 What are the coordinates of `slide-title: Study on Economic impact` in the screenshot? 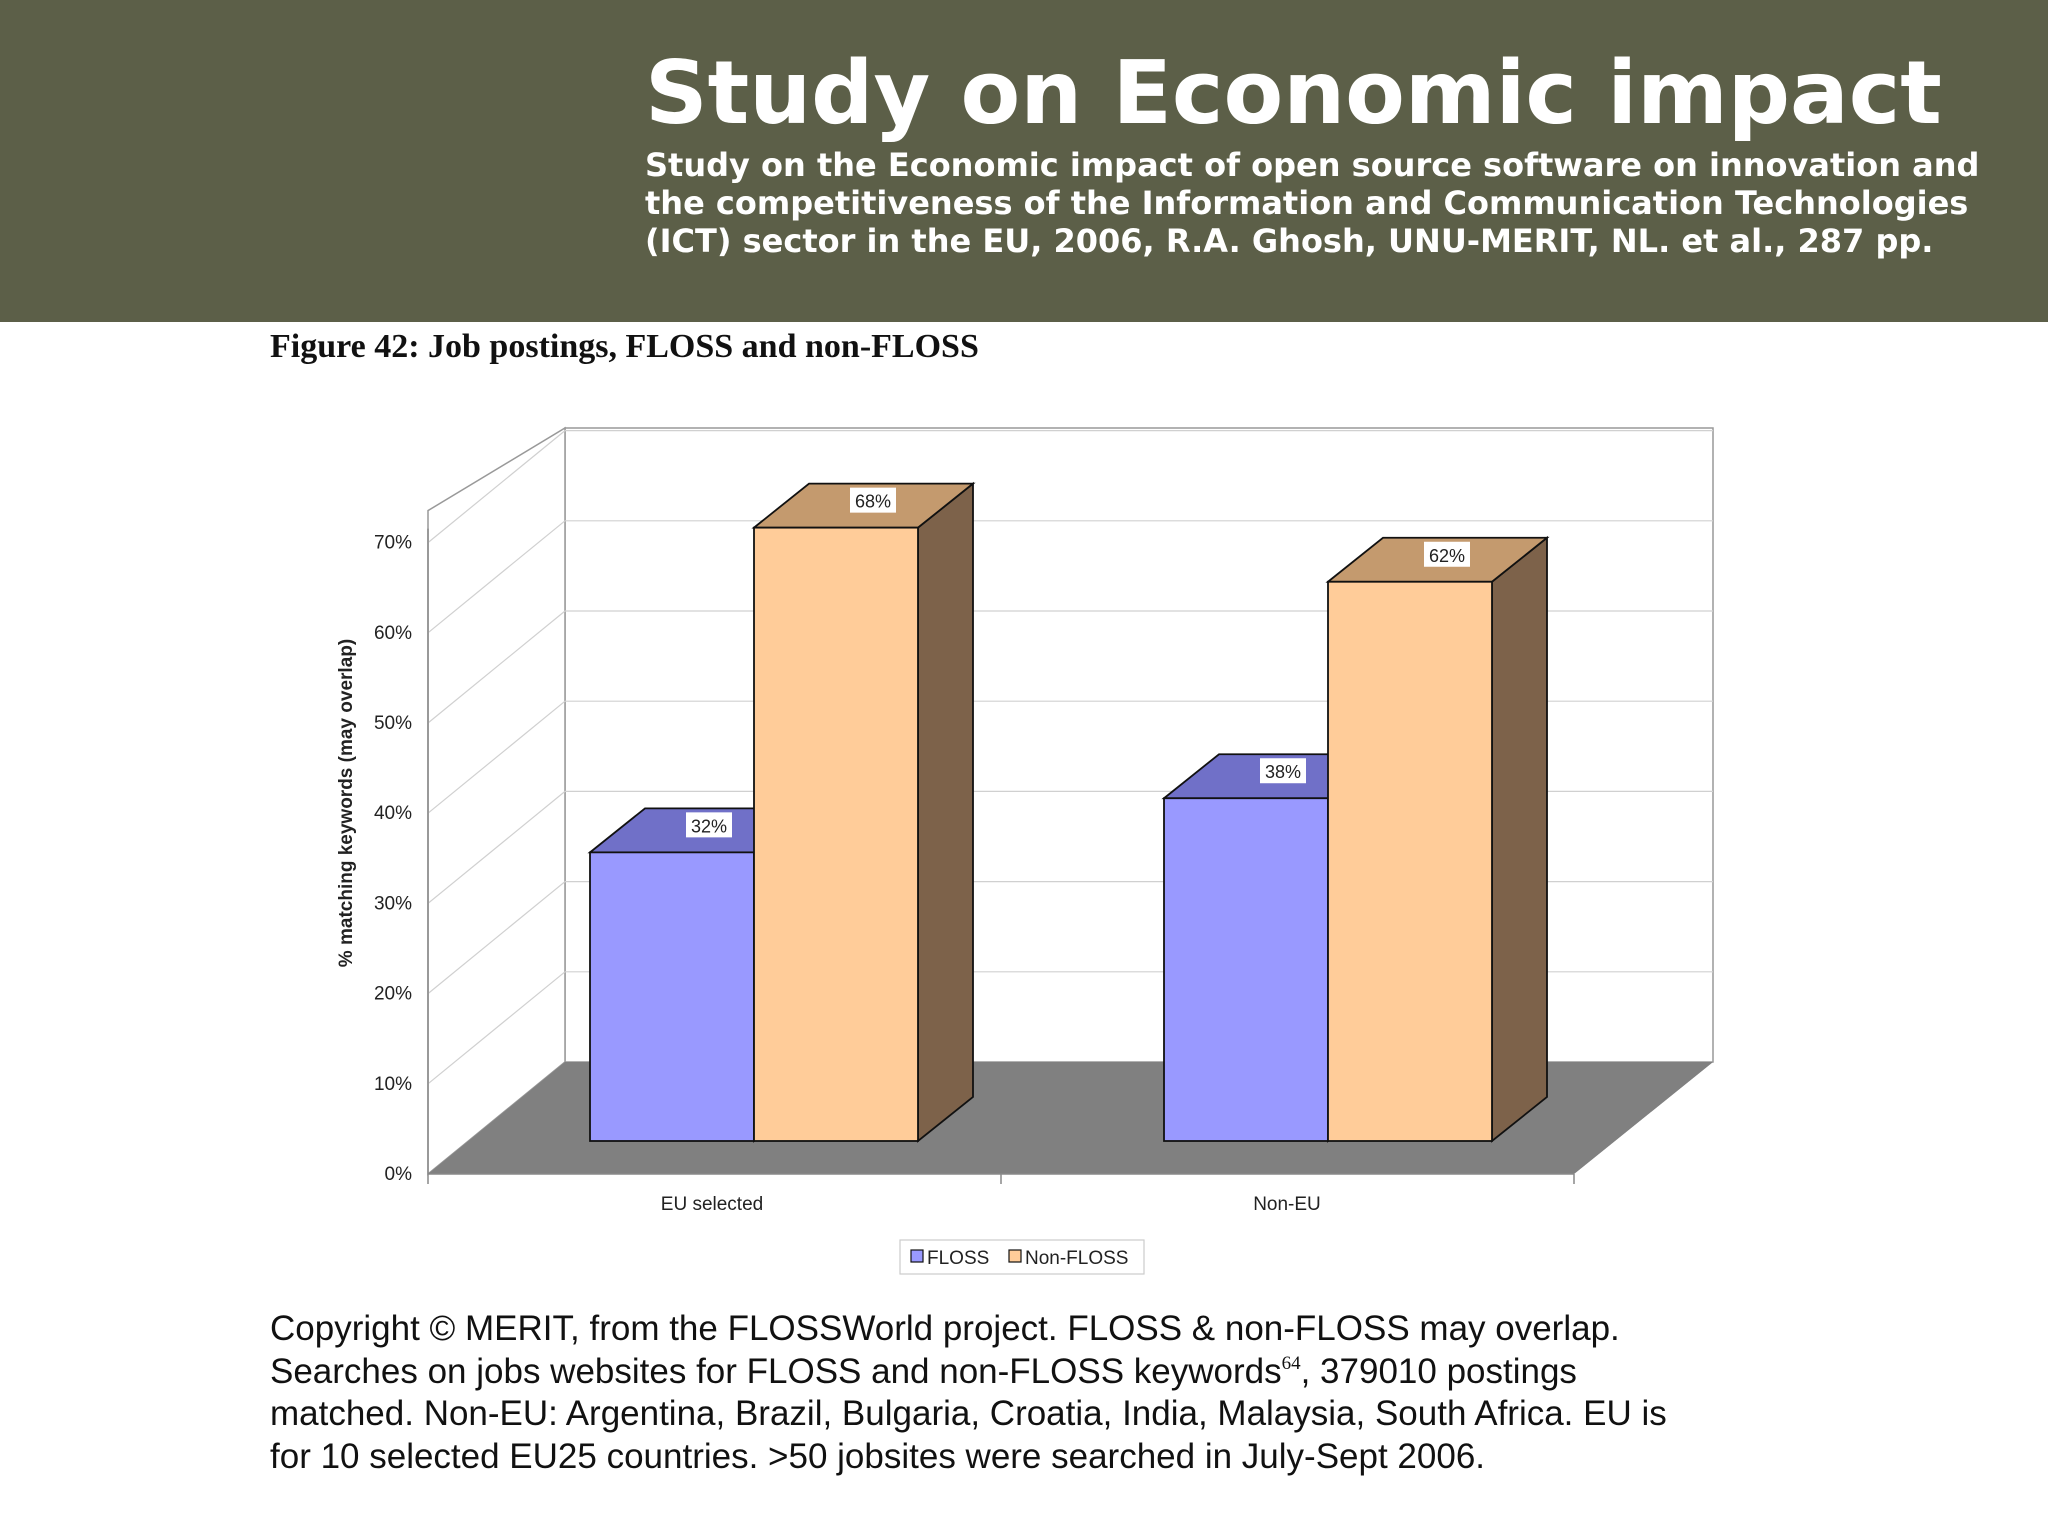 It's located at (1293, 93).